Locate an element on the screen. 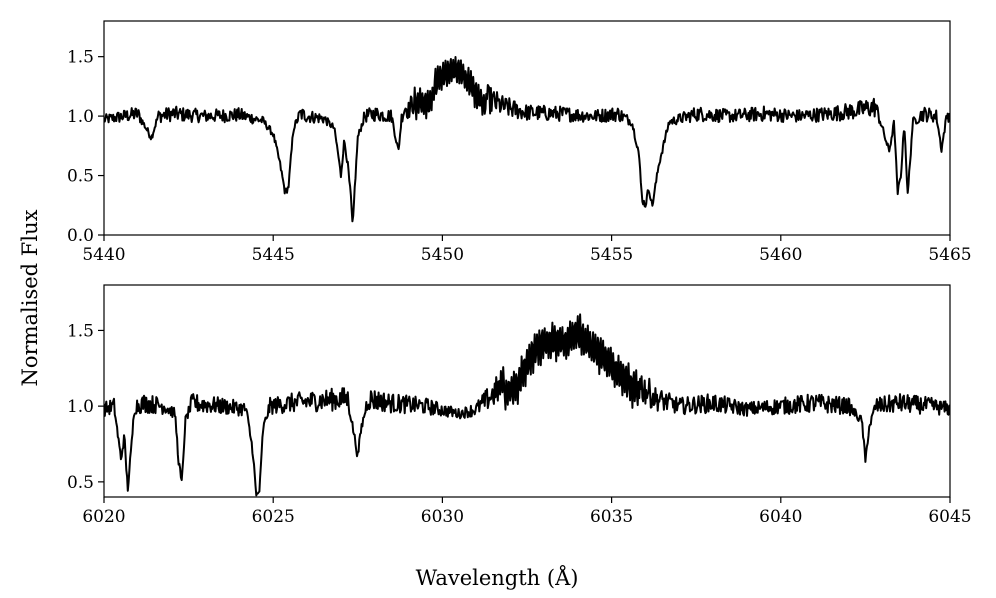 The height and width of the screenshot is (598, 996). x-tick-label: 6020 is located at coordinates (103, 517).